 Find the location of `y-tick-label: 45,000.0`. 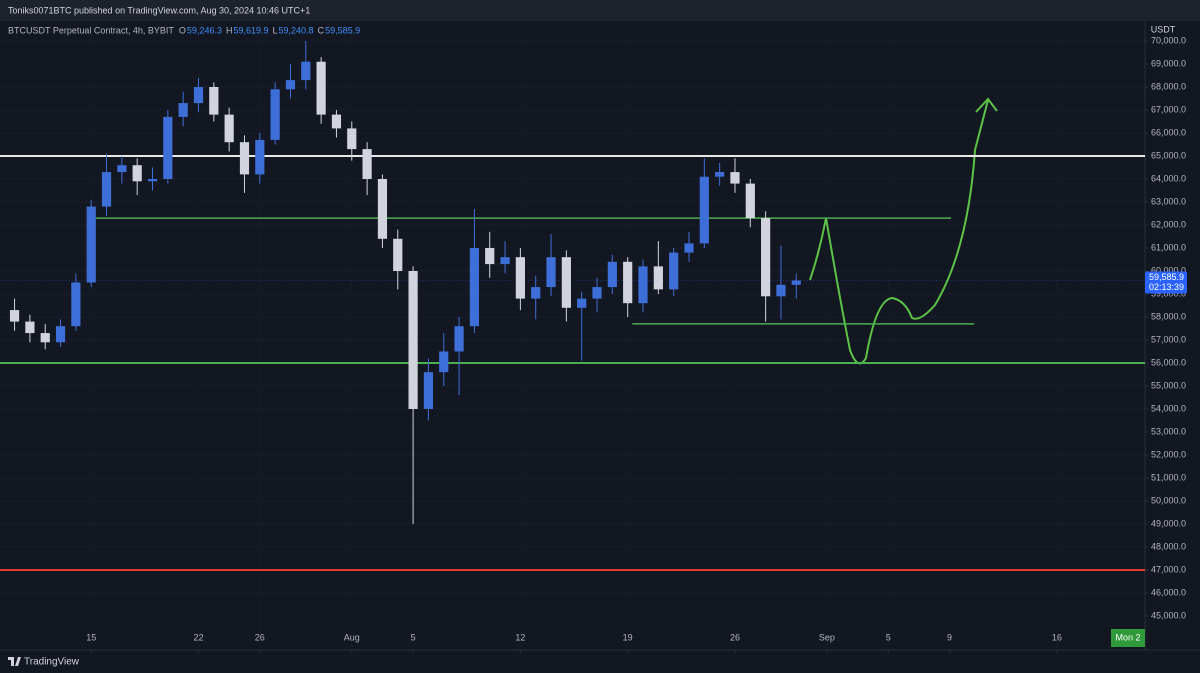

y-tick-label: 45,000.0 is located at coordinates (1168, 615).